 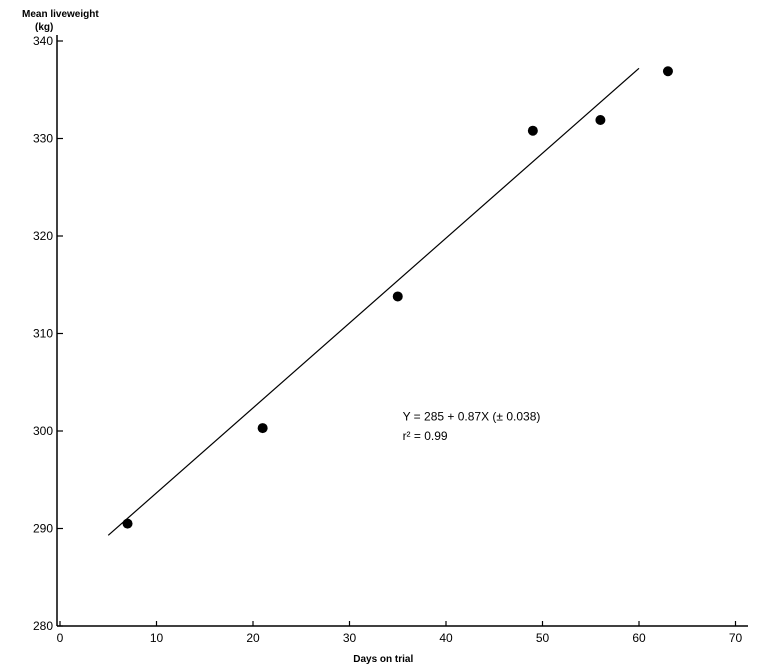 What do you see at coordinates (400, 633) in the screenshot?
I see `x-ticks: 0 10 20 30 40 50 60 70` at bounding box center [400, 633].